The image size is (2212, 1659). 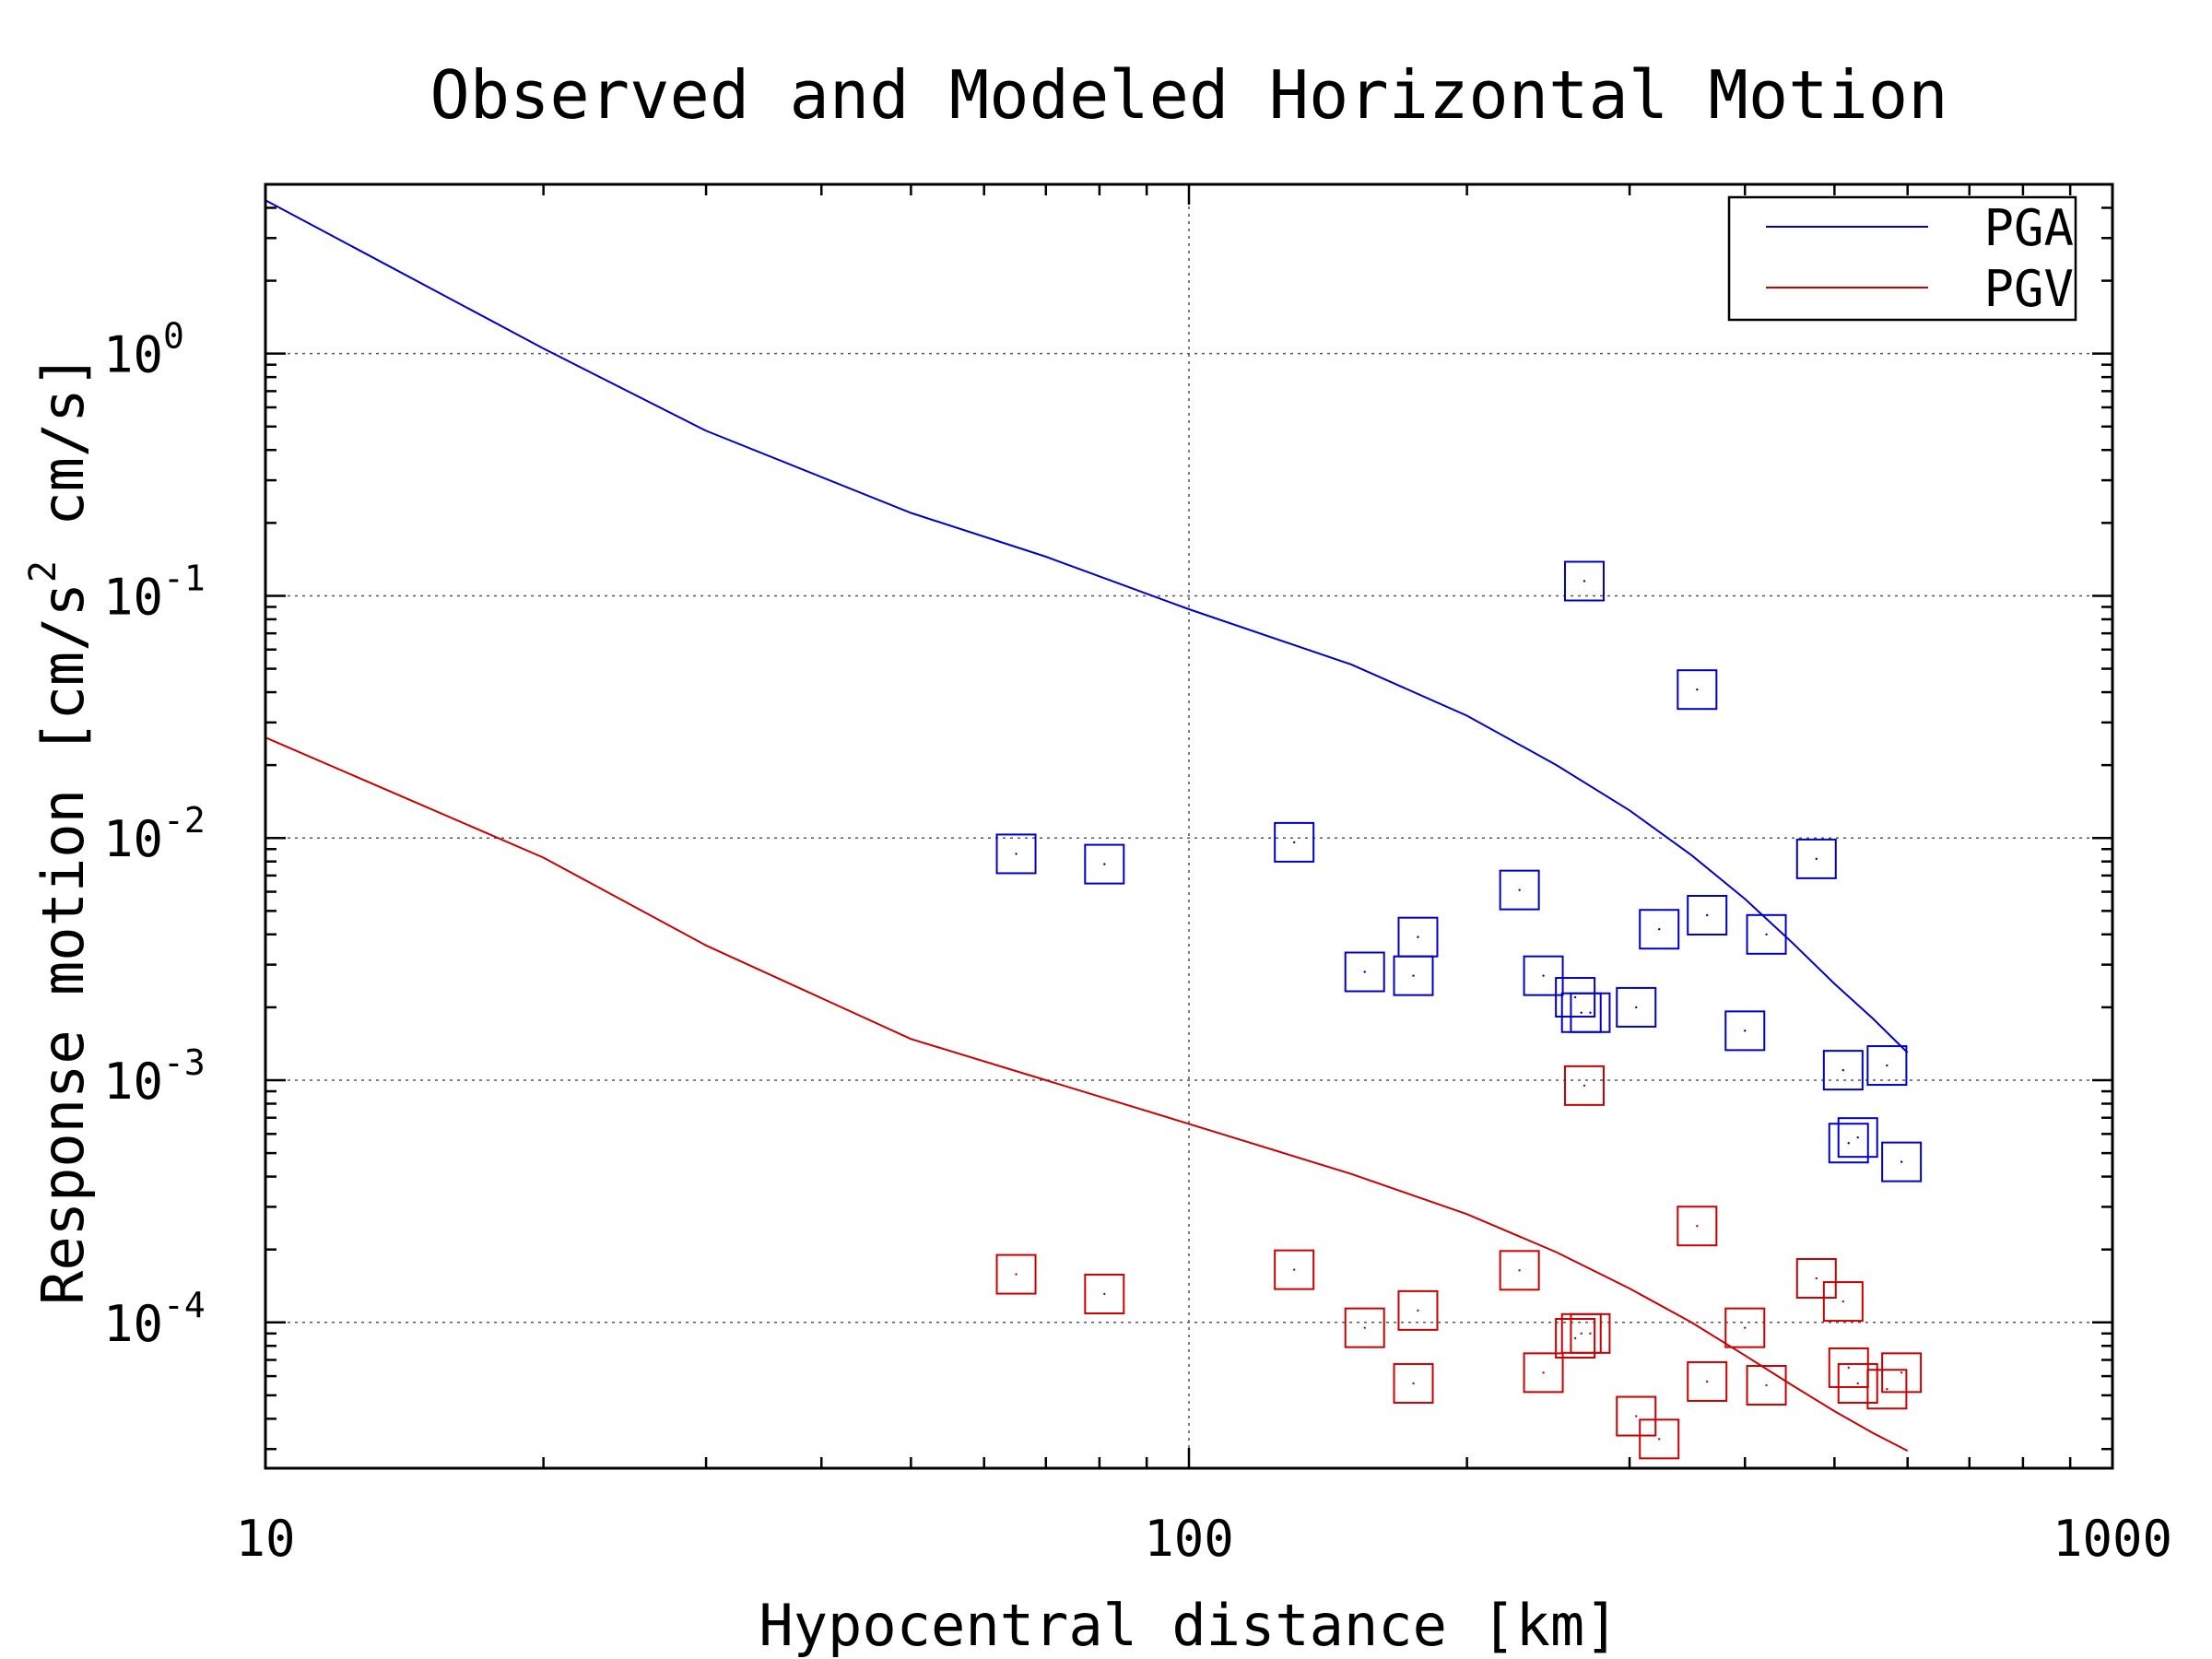 What do you see at coordinates (265, 1539) in the screenshot?
I see `x-tick-label: 10` at bounding box center [265, 1539].